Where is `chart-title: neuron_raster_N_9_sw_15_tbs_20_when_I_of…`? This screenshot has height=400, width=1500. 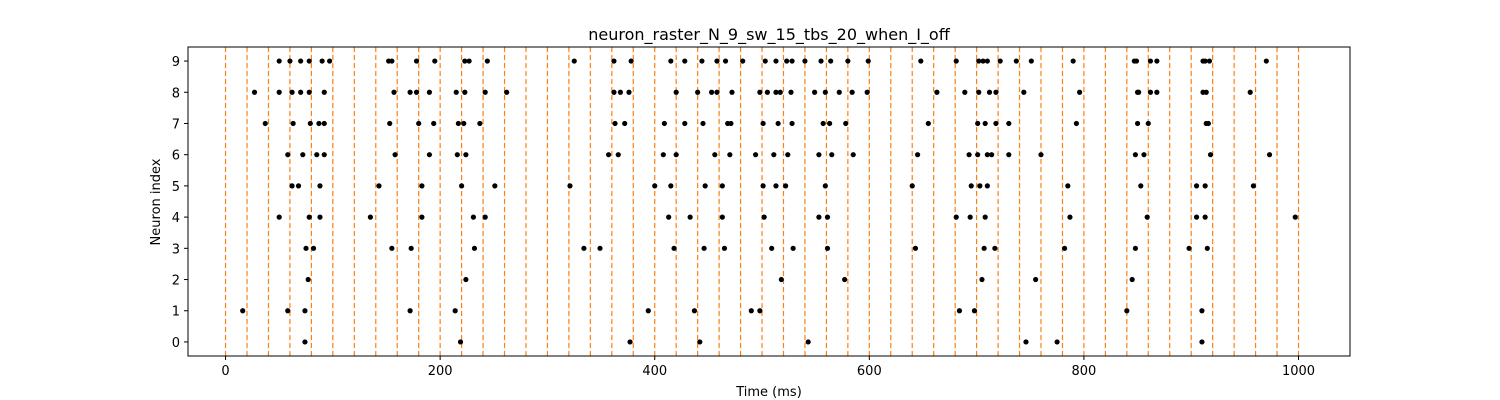
chart-title: neuron_raster_N_9_sw_15_tbs_20_when_I_of… is located at coordinates (769, 35).